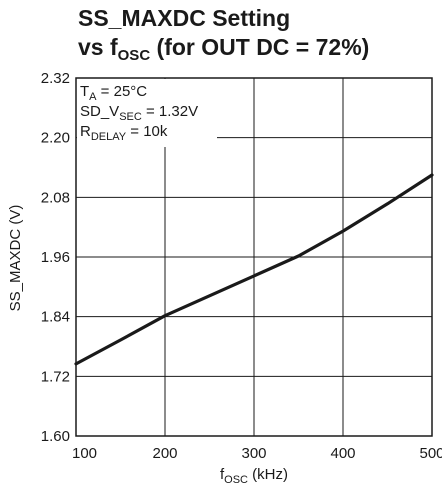  Describe the element at coordinates (55, 197) in the screenshot. I see `y-tick-label: 2.08` at that location.